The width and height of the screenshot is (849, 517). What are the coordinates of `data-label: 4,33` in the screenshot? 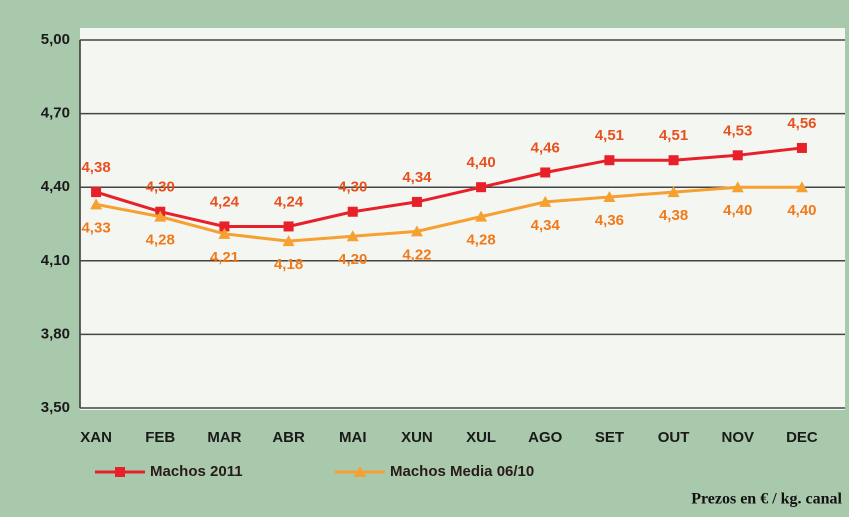 It's located at (95, 227).